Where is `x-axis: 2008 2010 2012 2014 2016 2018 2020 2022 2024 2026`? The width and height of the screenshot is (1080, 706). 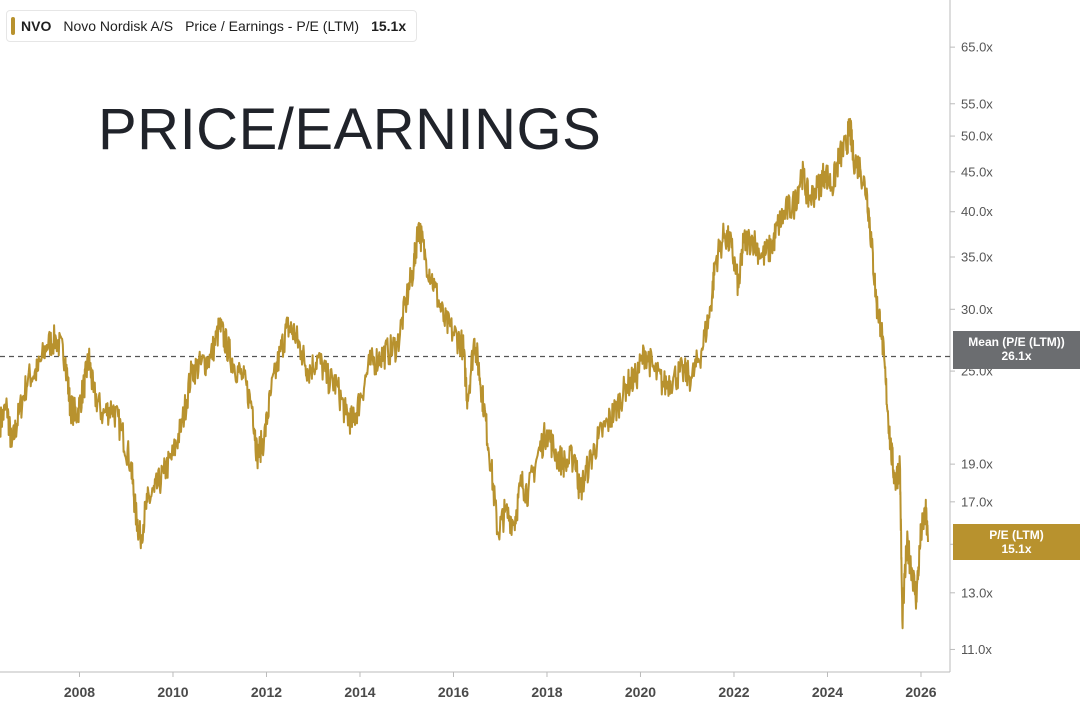
x-axis: 2008 2010 2012 2014 2016 2018 2020 2022 2024 2026 is located at coordinates (500, 686).